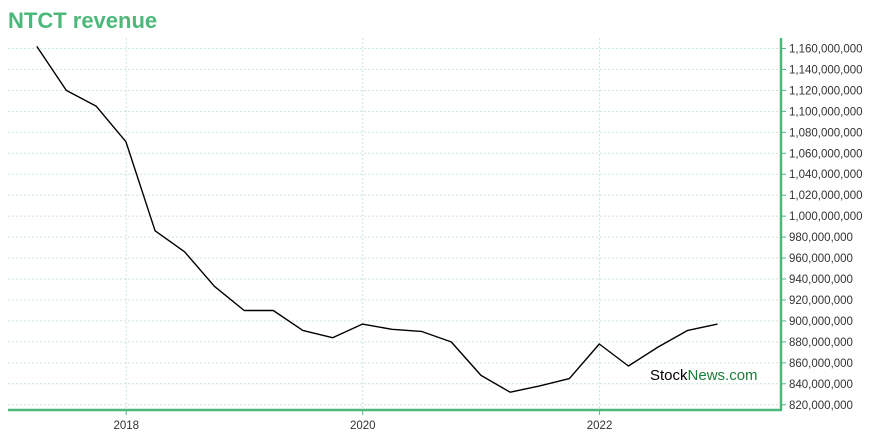  I want to click on chart-title: NTCT revenue, so click(83, 20).